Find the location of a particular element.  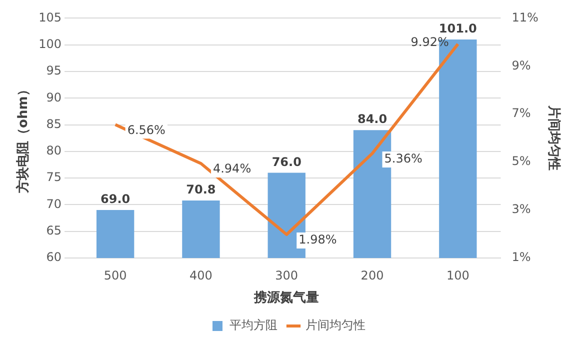

y-tick-label: 65 is located at coordinates (54, 230).